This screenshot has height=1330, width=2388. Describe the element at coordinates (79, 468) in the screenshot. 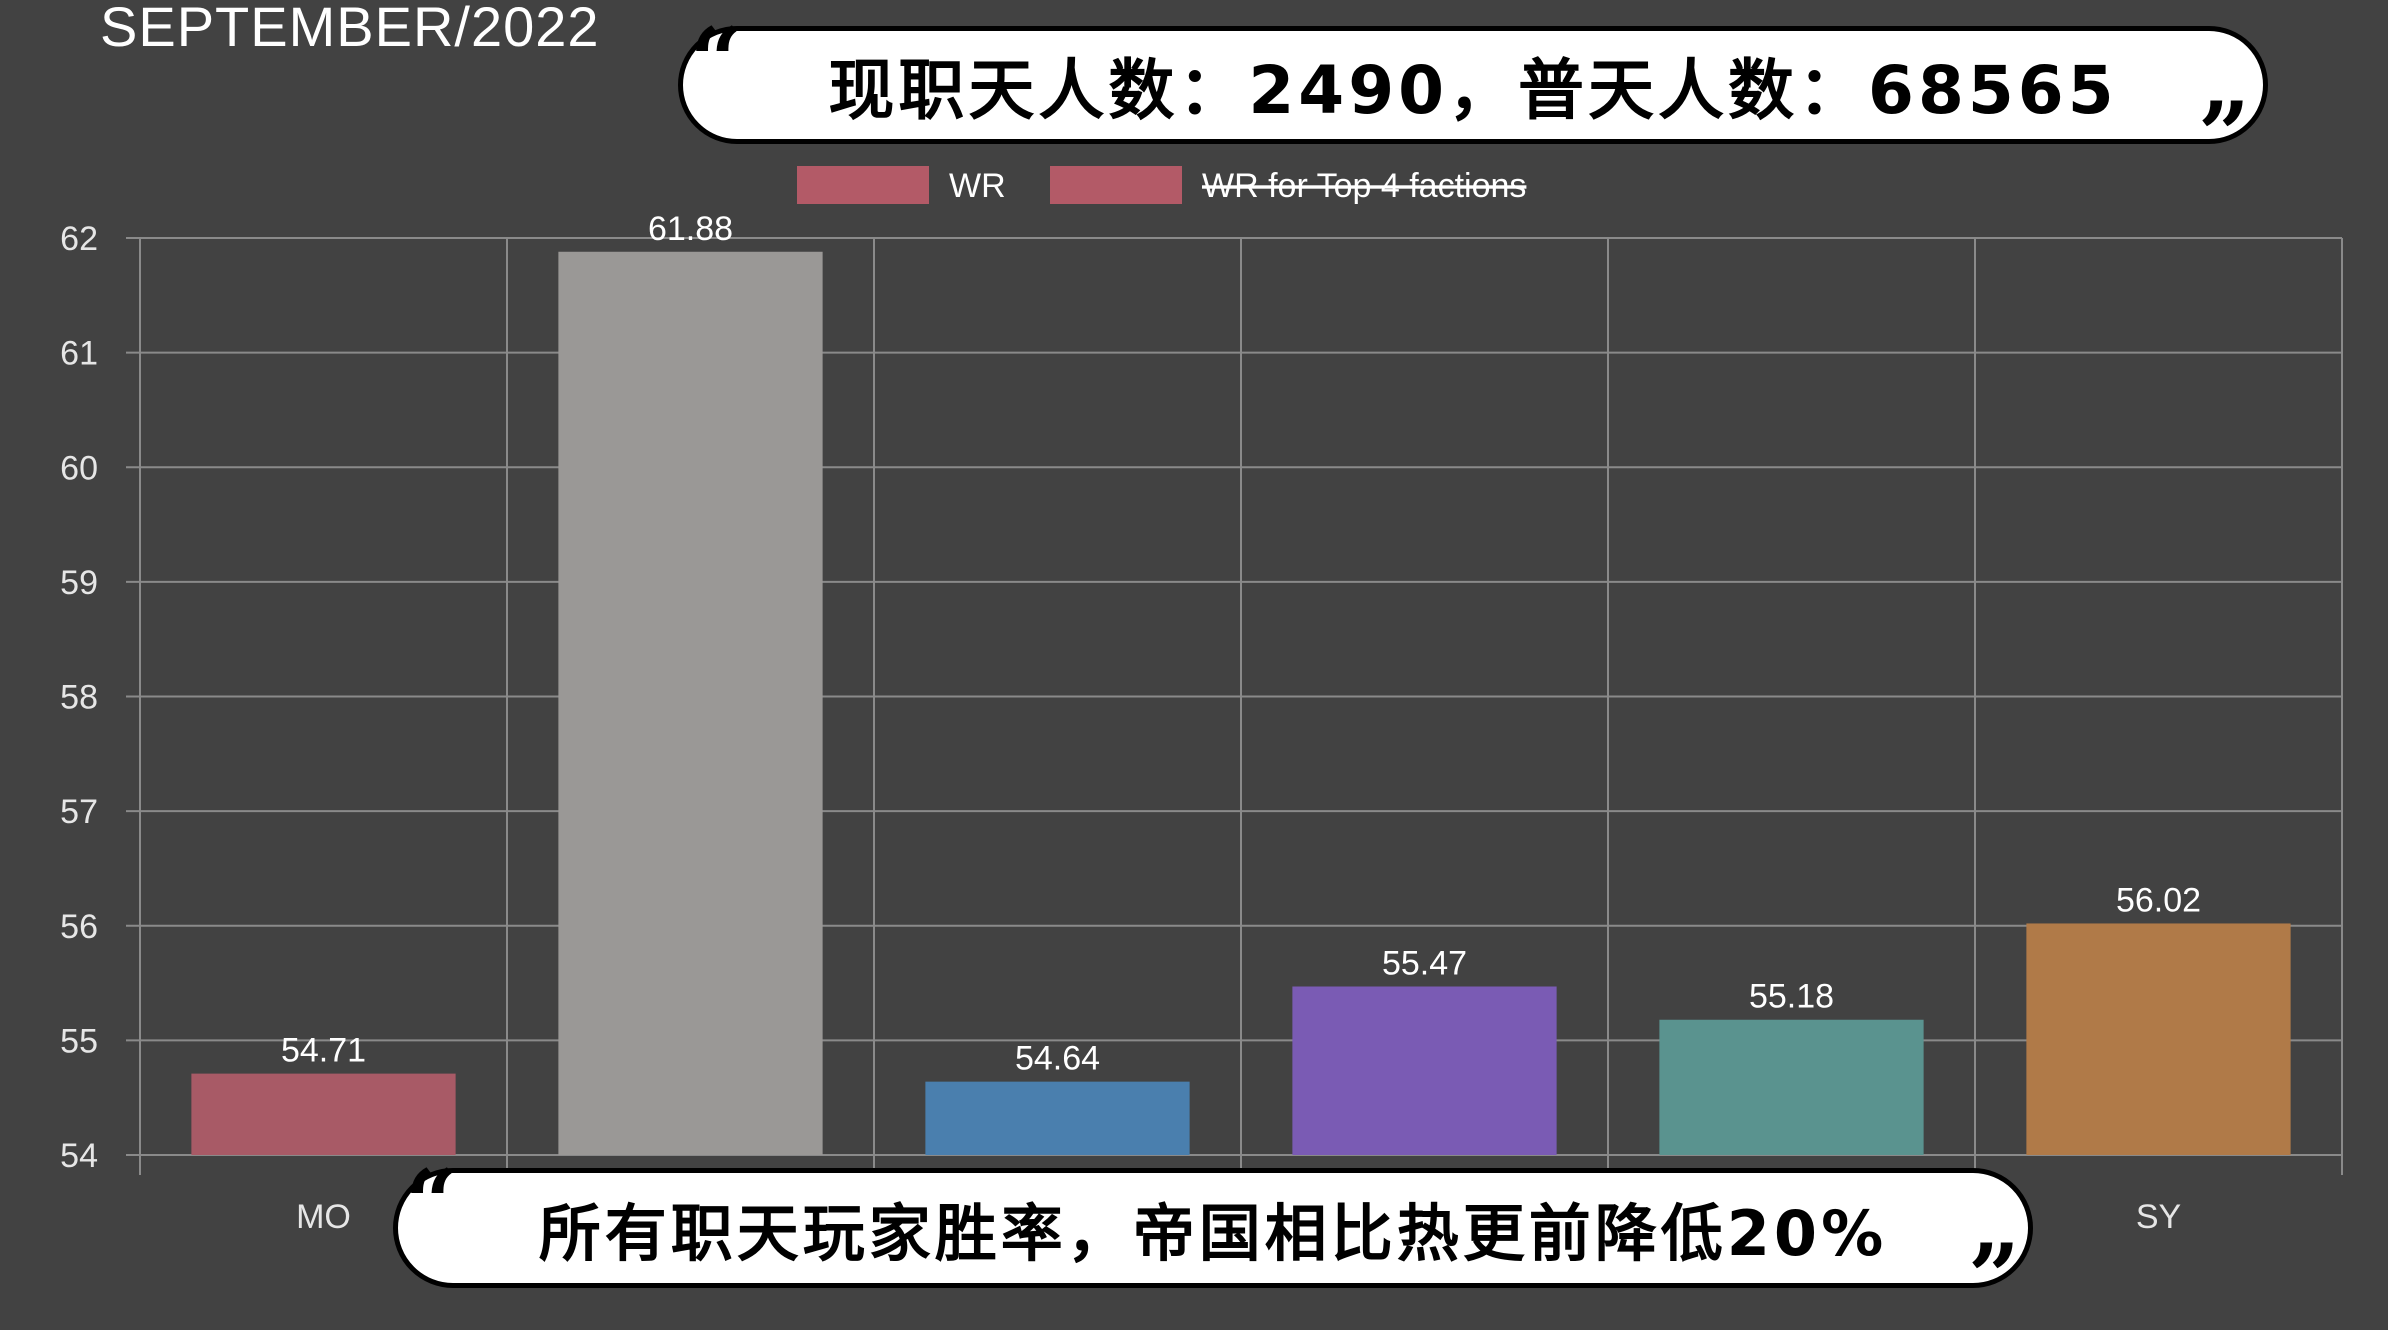

I see `y-tick-label: 60` at that location.